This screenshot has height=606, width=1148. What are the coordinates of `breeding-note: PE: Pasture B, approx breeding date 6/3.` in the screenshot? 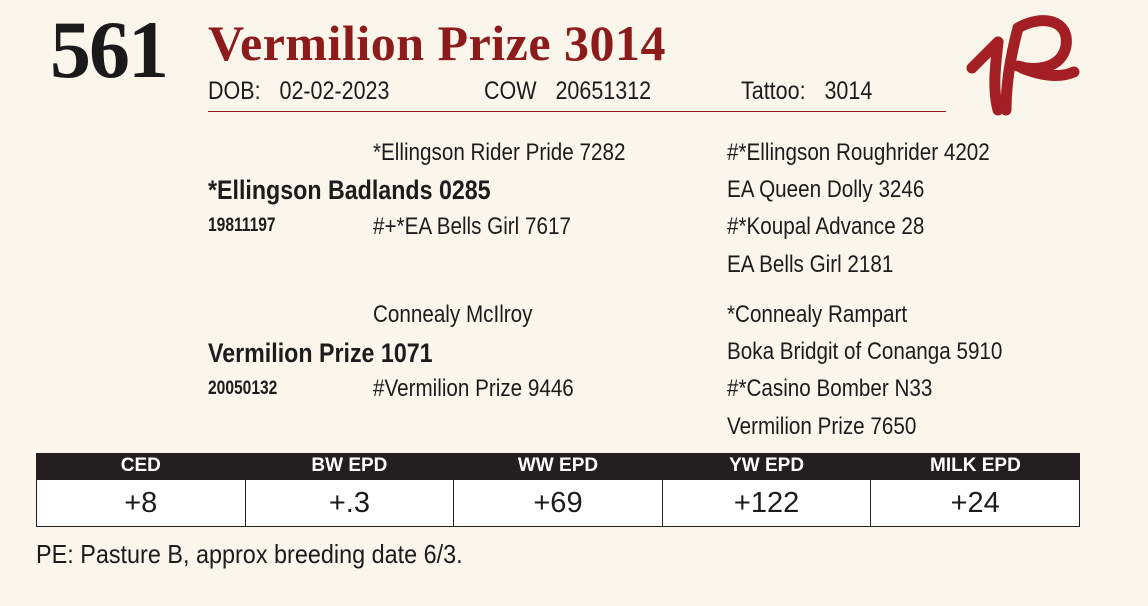 It's located at (249, 554).